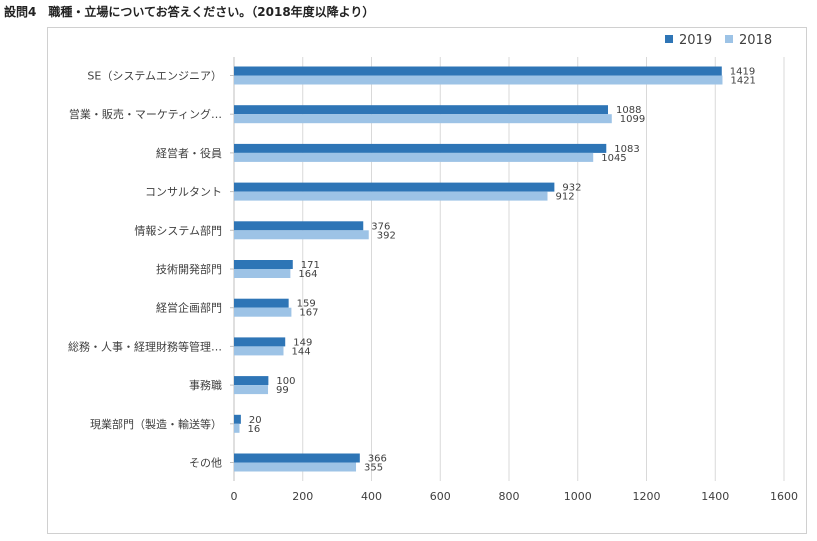 The image size is (817, 541). I want to click on x-tick-label: 800, so click(509, 496).